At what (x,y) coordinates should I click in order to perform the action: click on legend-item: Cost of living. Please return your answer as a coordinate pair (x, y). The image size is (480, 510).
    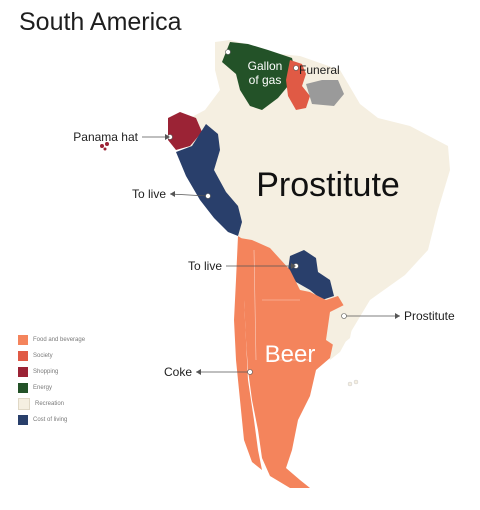
    Looking at the image, I should click on (51, 420).